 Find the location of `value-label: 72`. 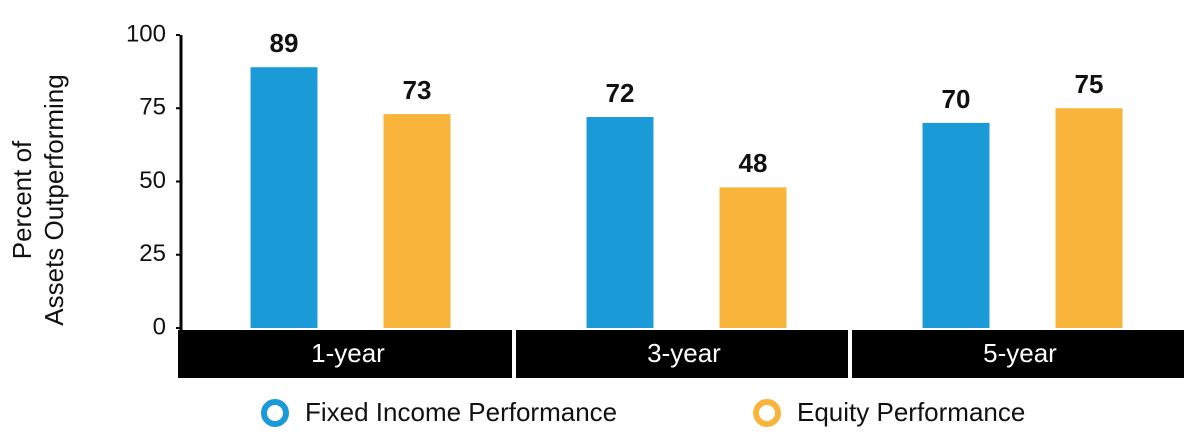

value-label: 72 is located at coordinates (620, 93).